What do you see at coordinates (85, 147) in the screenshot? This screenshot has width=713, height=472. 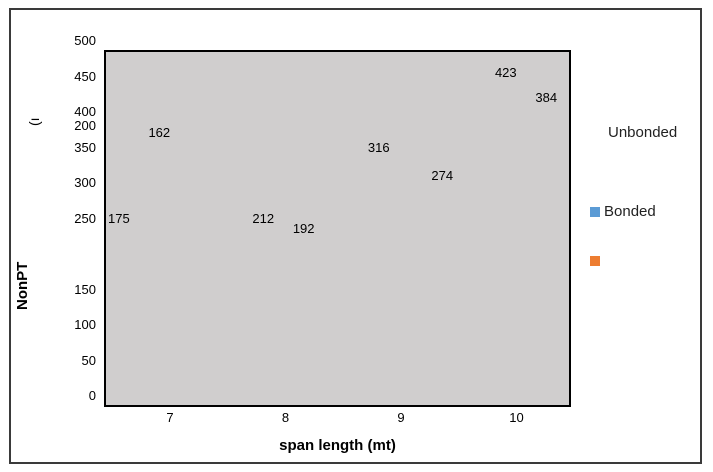 I see `y-tick-label: 350` at bounding box center [85, 147].